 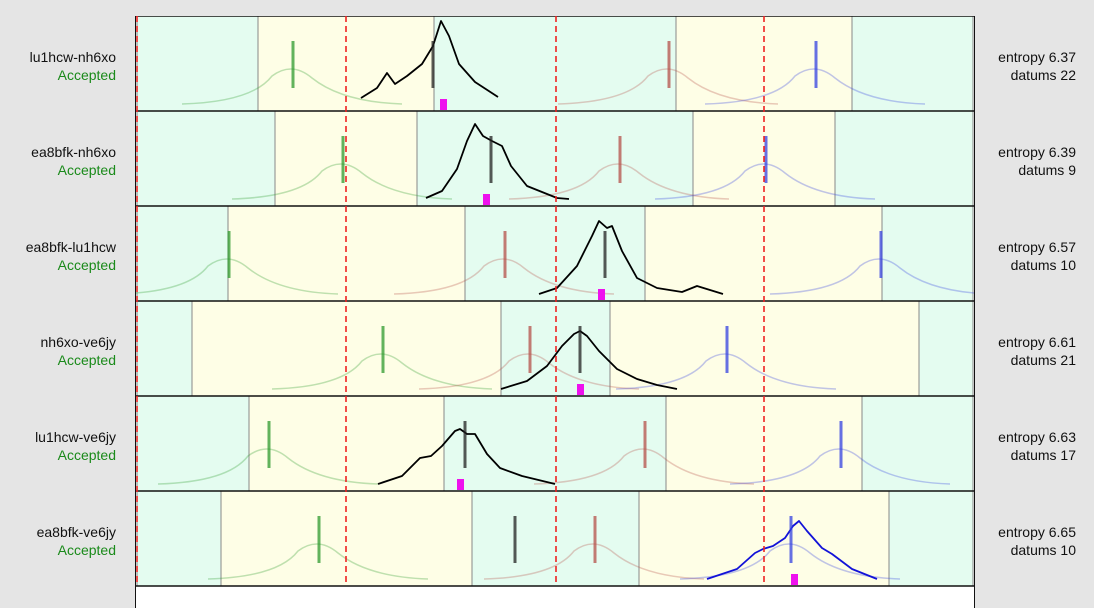 What do you see at coordinates (1011, 541) in the screenshot?
I see `row-stats: entropy 6.65 datums 10` at bounding box center [1011, 541].